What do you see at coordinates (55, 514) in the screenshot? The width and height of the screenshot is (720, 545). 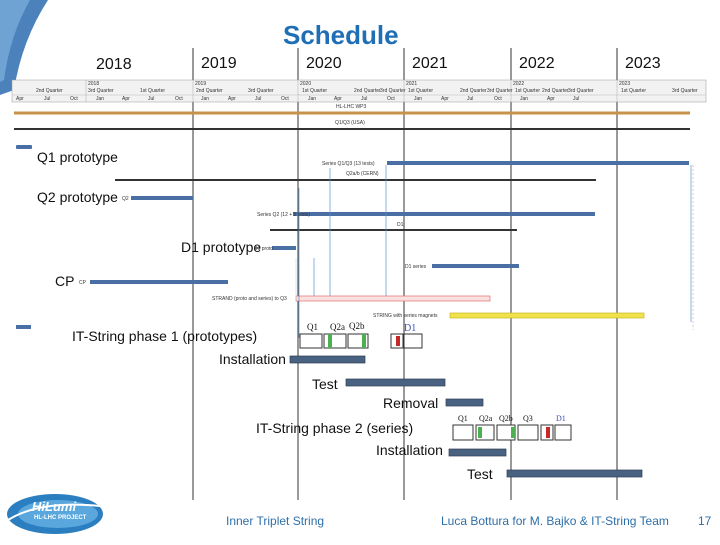 I see `hilumi-logo` at bounding box center [55, 514].